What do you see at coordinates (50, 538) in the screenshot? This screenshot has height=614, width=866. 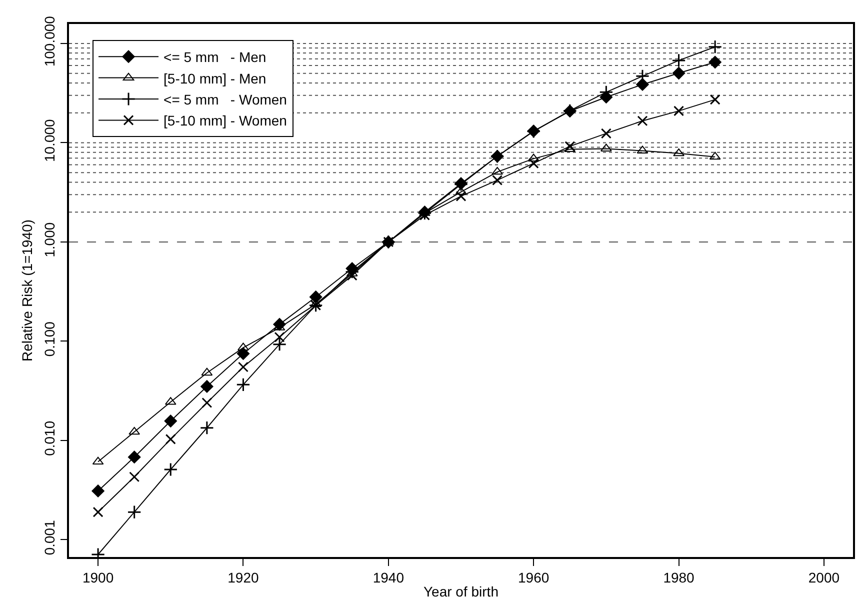 I see `y-tick-label: 0.001` at bounding box center [50, 538].